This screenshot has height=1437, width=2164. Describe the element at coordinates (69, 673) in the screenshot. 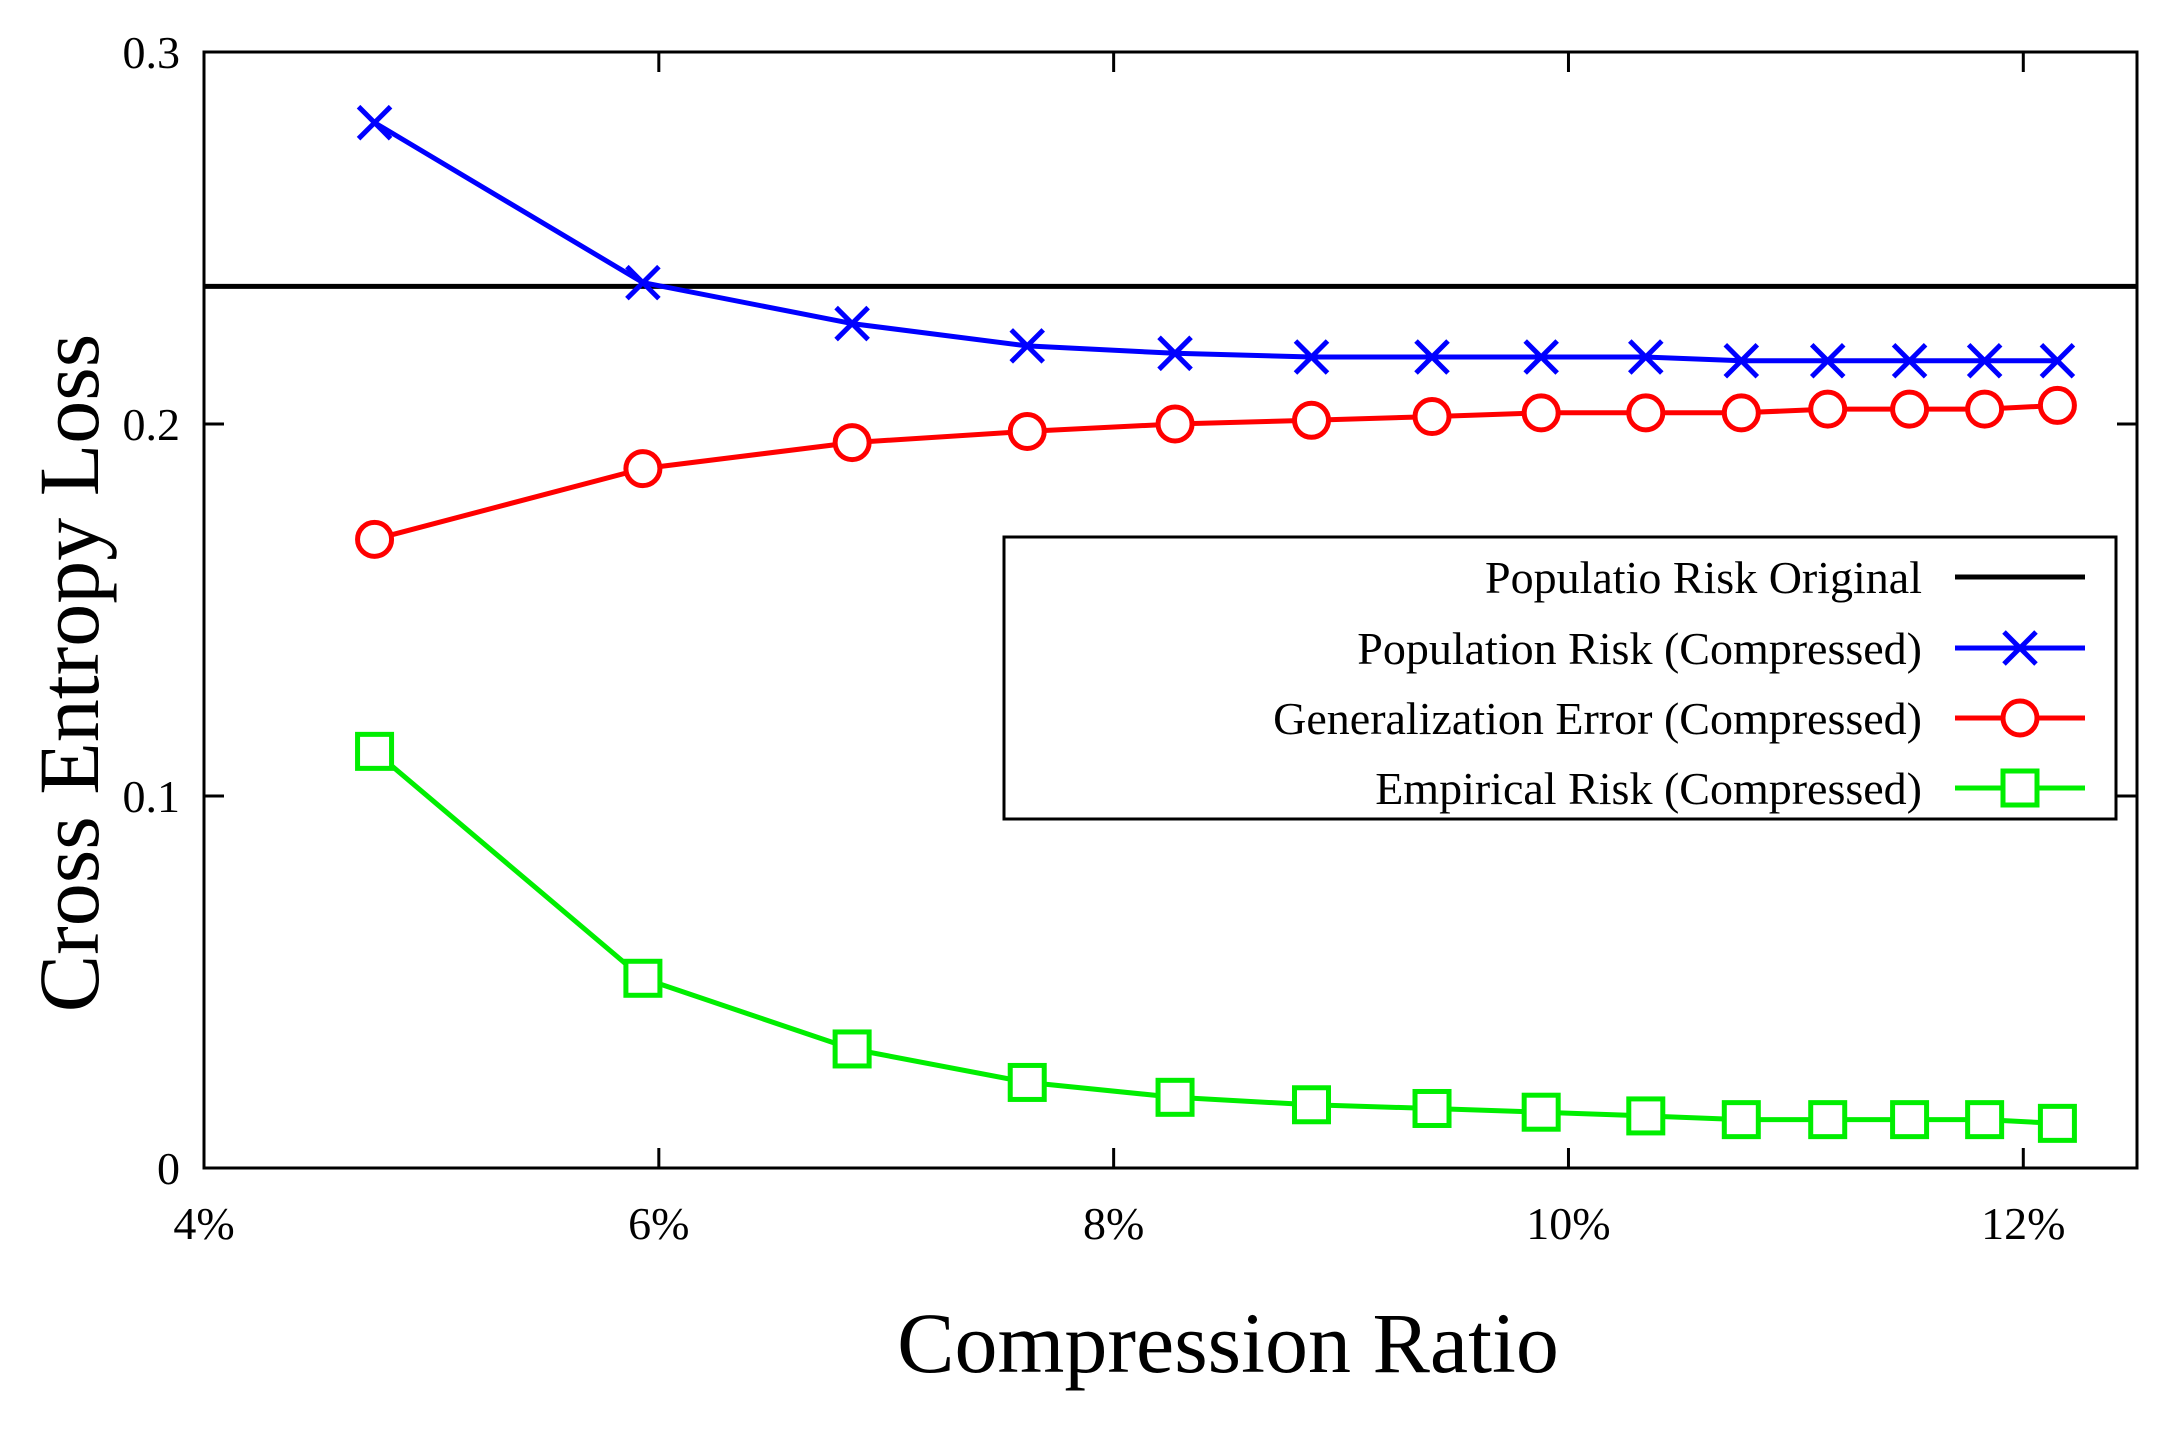

I see `y-axis-title: Cross Entropy Loss` at that location.